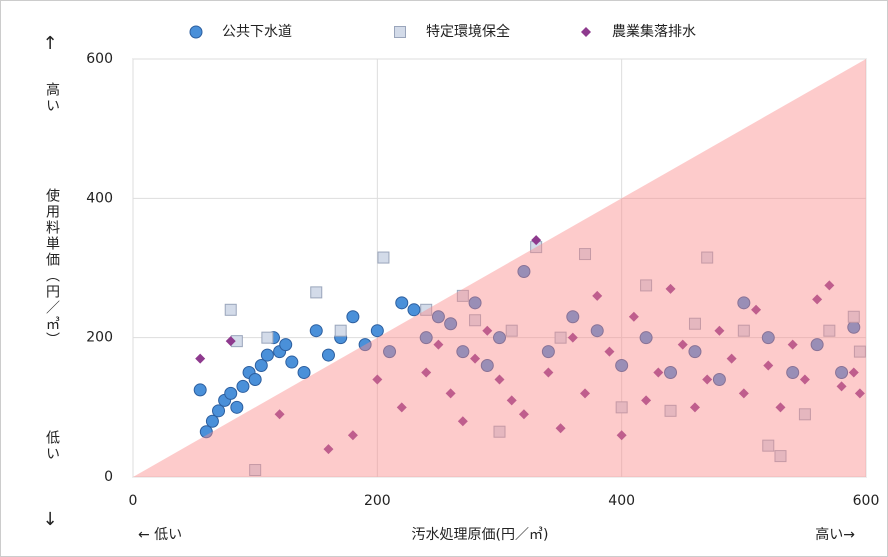  Describe the element at coordinates (99, 59) in the screenshot. I see `y-tick-label: 600` at that location.